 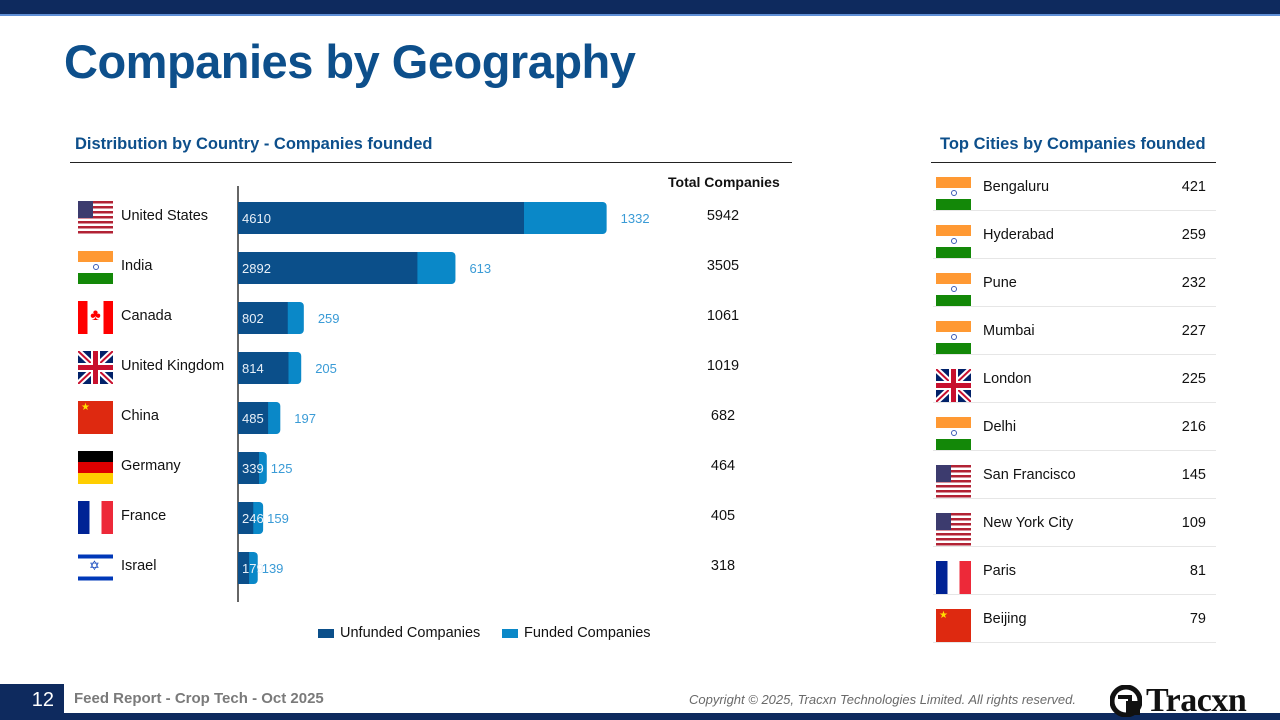 I want to click on city-row: San Francisco 145, so click(x=1074, y=475).